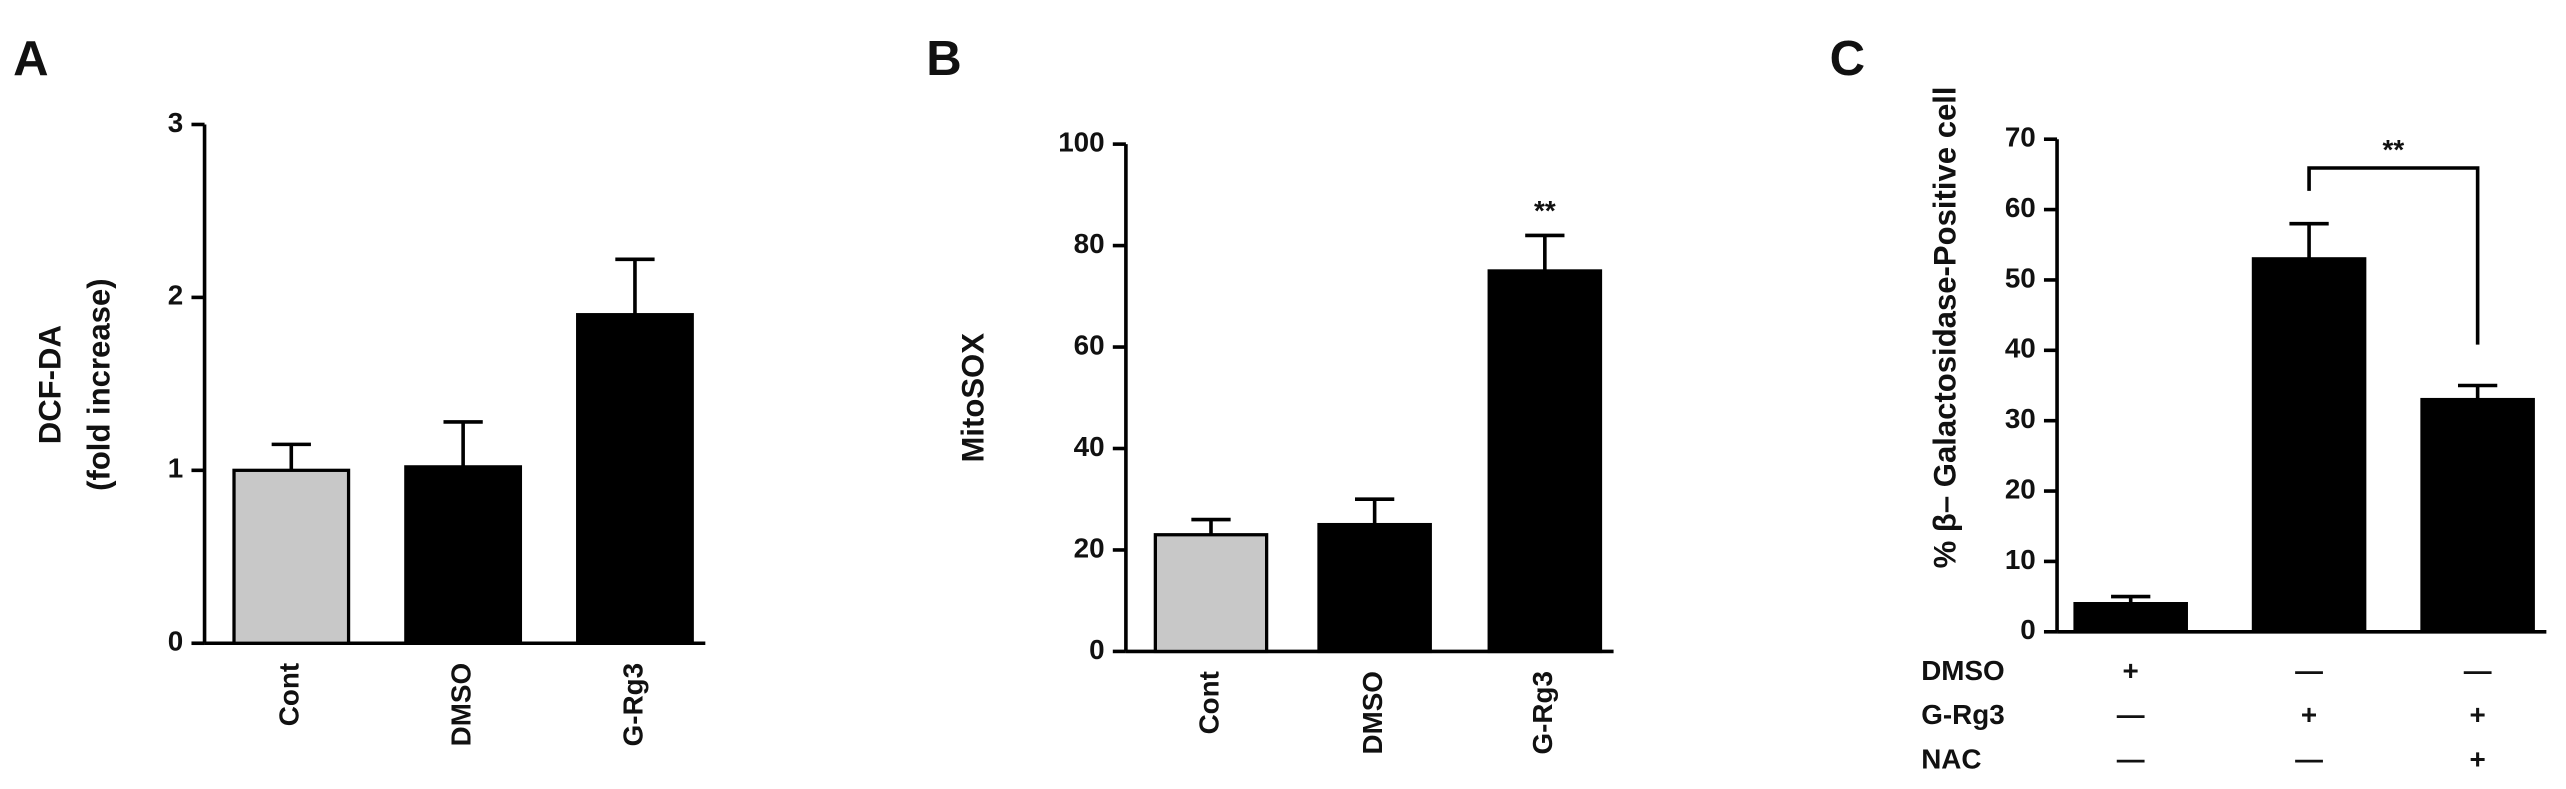 This screenshot has height=789, width=2566. What do you see at coordinates (50, 384) in the screenshot?
I see `y-axis-label: DCF-DA` at bounding box center [50, 384].